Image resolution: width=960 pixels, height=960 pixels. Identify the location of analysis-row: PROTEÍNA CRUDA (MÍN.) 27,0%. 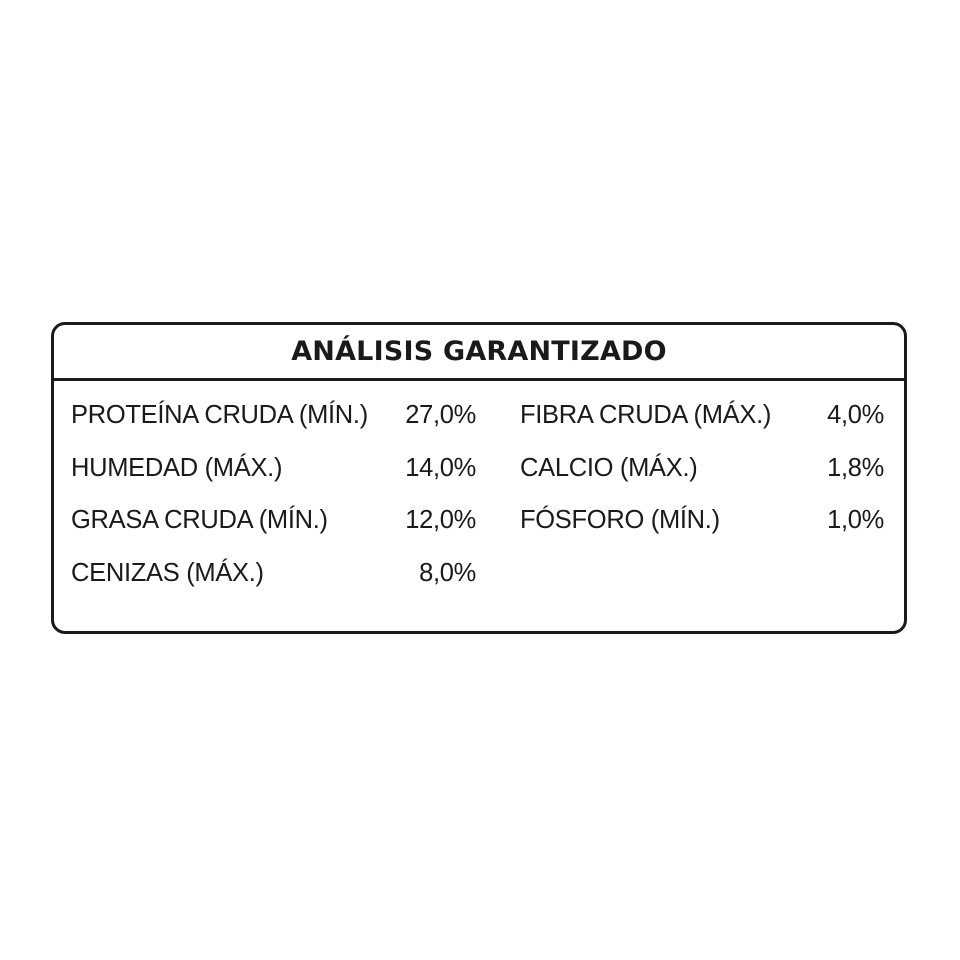
(273, 428).